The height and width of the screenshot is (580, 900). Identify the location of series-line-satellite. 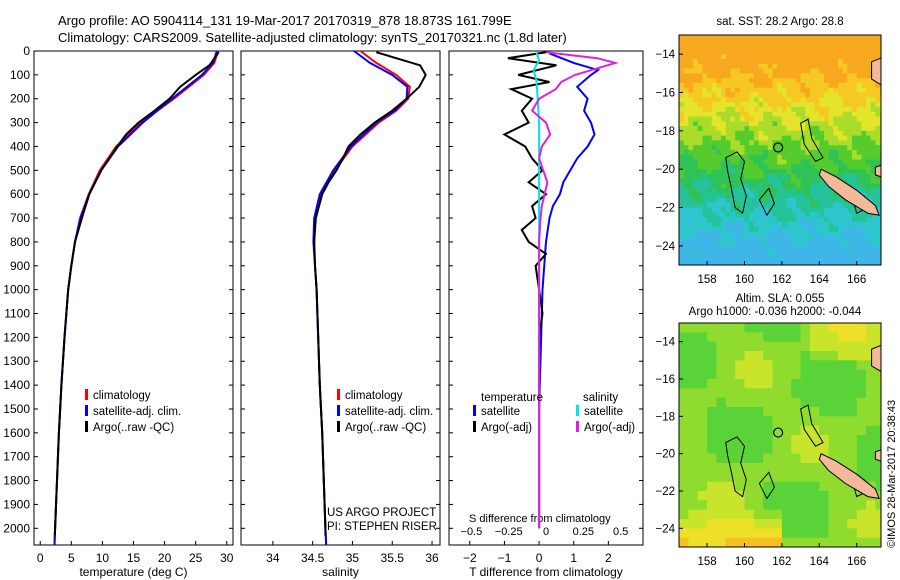
(569, 290).